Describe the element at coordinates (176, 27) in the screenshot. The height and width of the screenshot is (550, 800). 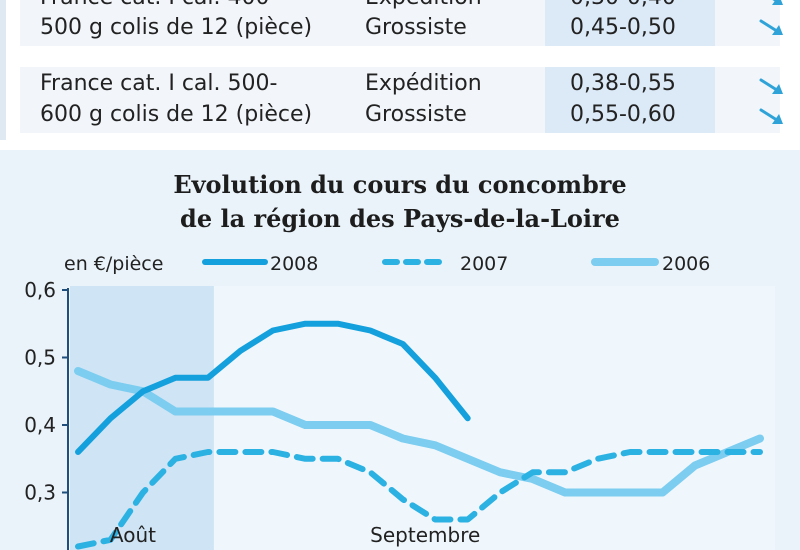
I see `product-label: 500 g colis de 12 (pièce)` at that location.